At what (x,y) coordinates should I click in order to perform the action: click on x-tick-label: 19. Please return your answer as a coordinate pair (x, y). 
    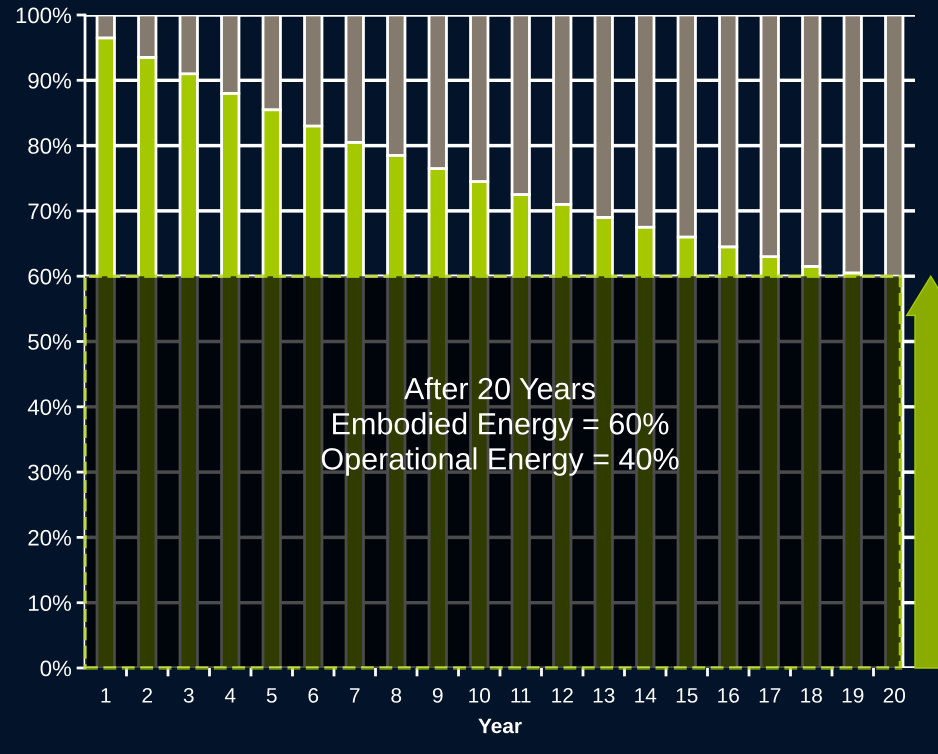
    Looking at the image, I should click on (853, 695).